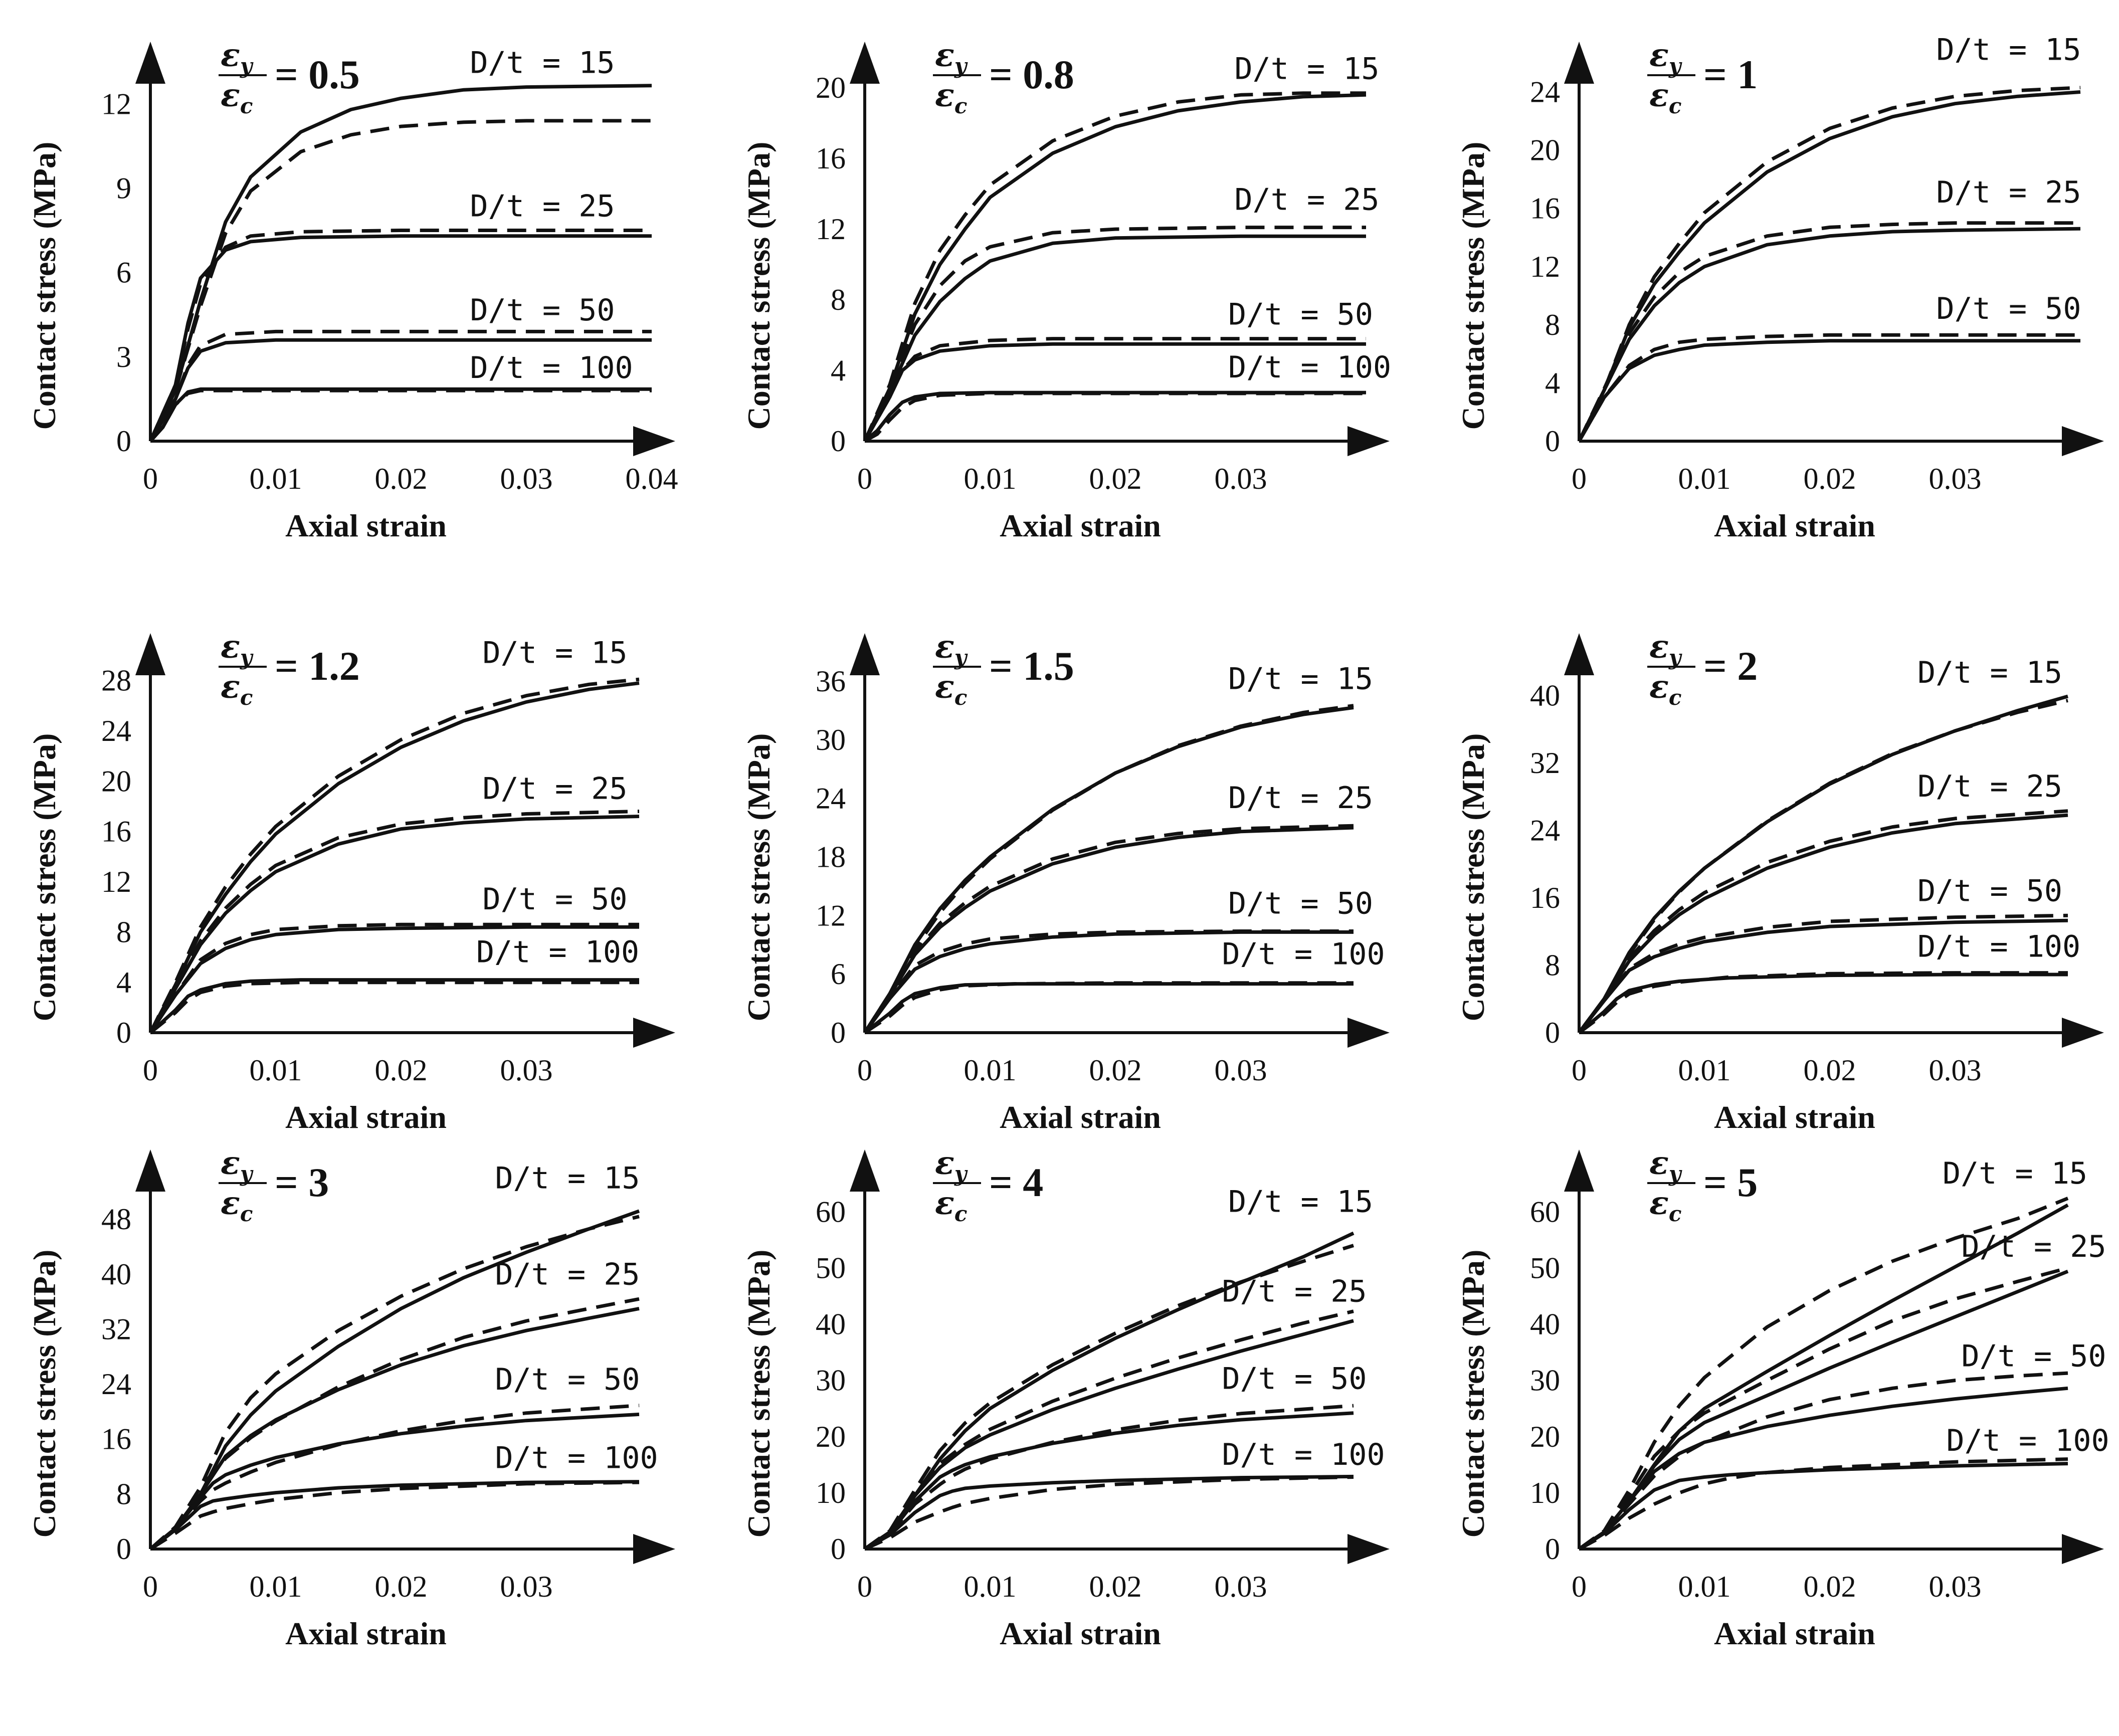 The height and width of the screenshot is (1736, 2119). What do you see at coordinates (116, 1220) in the screenshot?
I see `y-tick-label: 48` at bounding box center [116, 1220].